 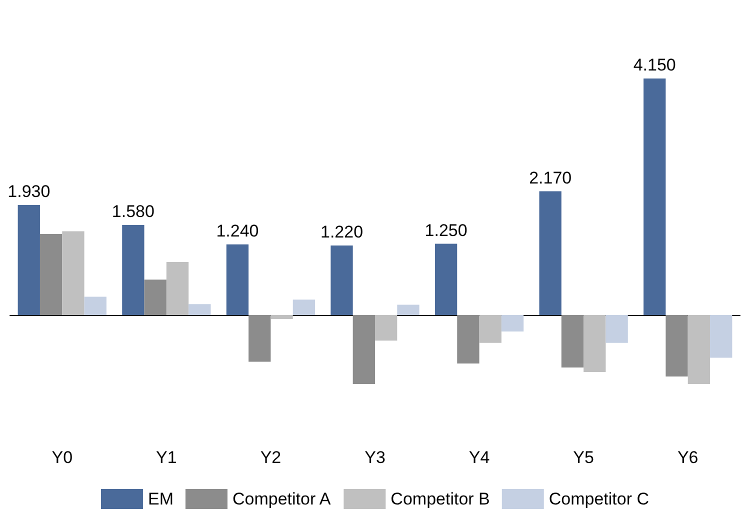 I want to click on data-label: 1.240, so click(x=237, y=230).